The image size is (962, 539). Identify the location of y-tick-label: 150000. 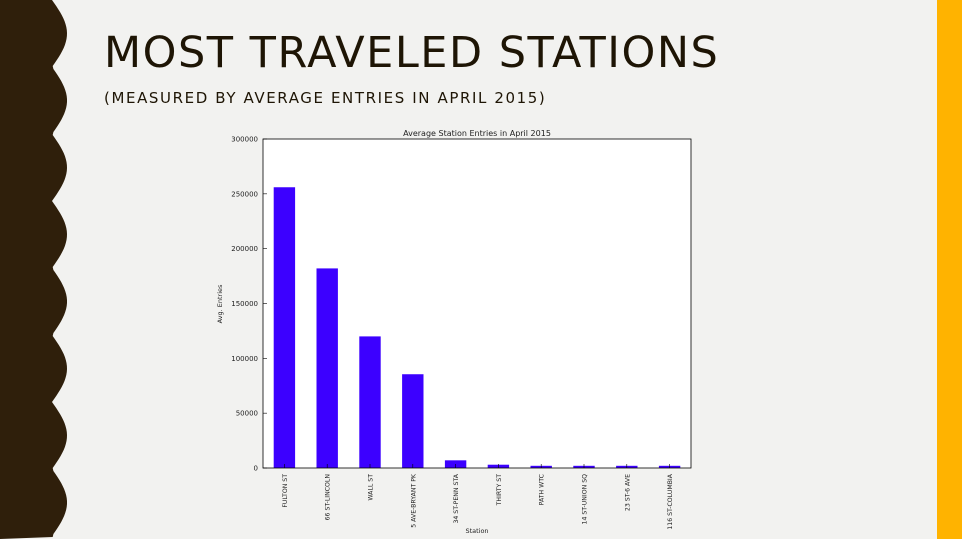
(244, 304).